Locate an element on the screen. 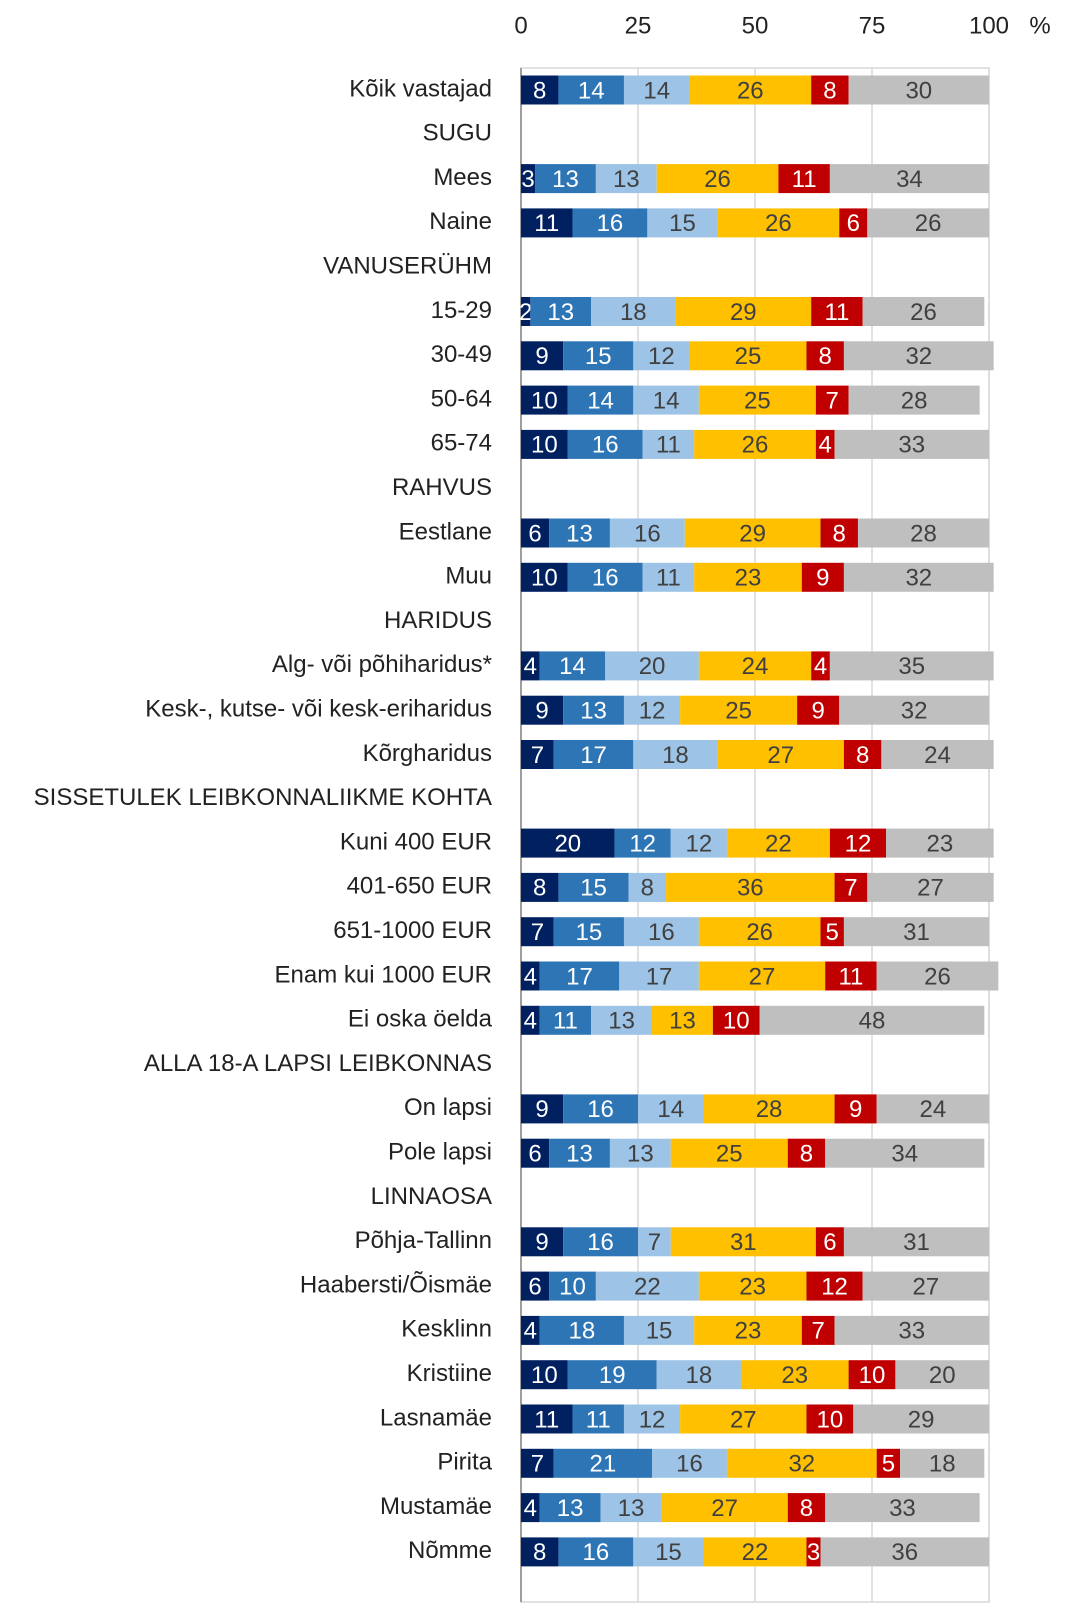 Image resolution: width=1085 pixels, height=1616 pixels. x-unit: % is located at coordinates (1039, 25).